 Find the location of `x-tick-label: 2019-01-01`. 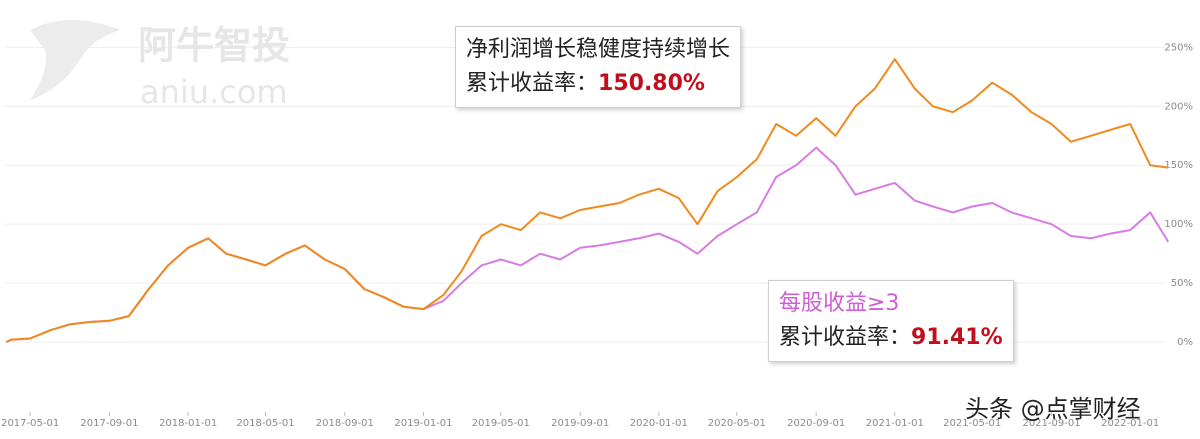

x-tick-label: 2019-01-01 is located at coordinates (423, 423).